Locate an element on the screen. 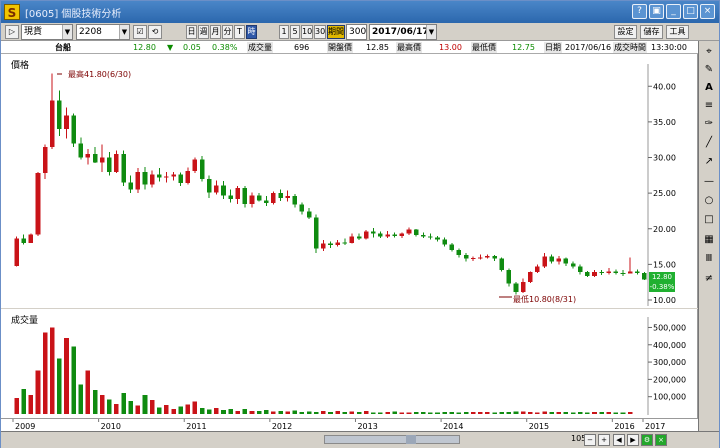 Image resolution: width=720 pixels, height=448 pixels. low-annotation: 最低10.80(8/31) is located at coordinates (545, 299).